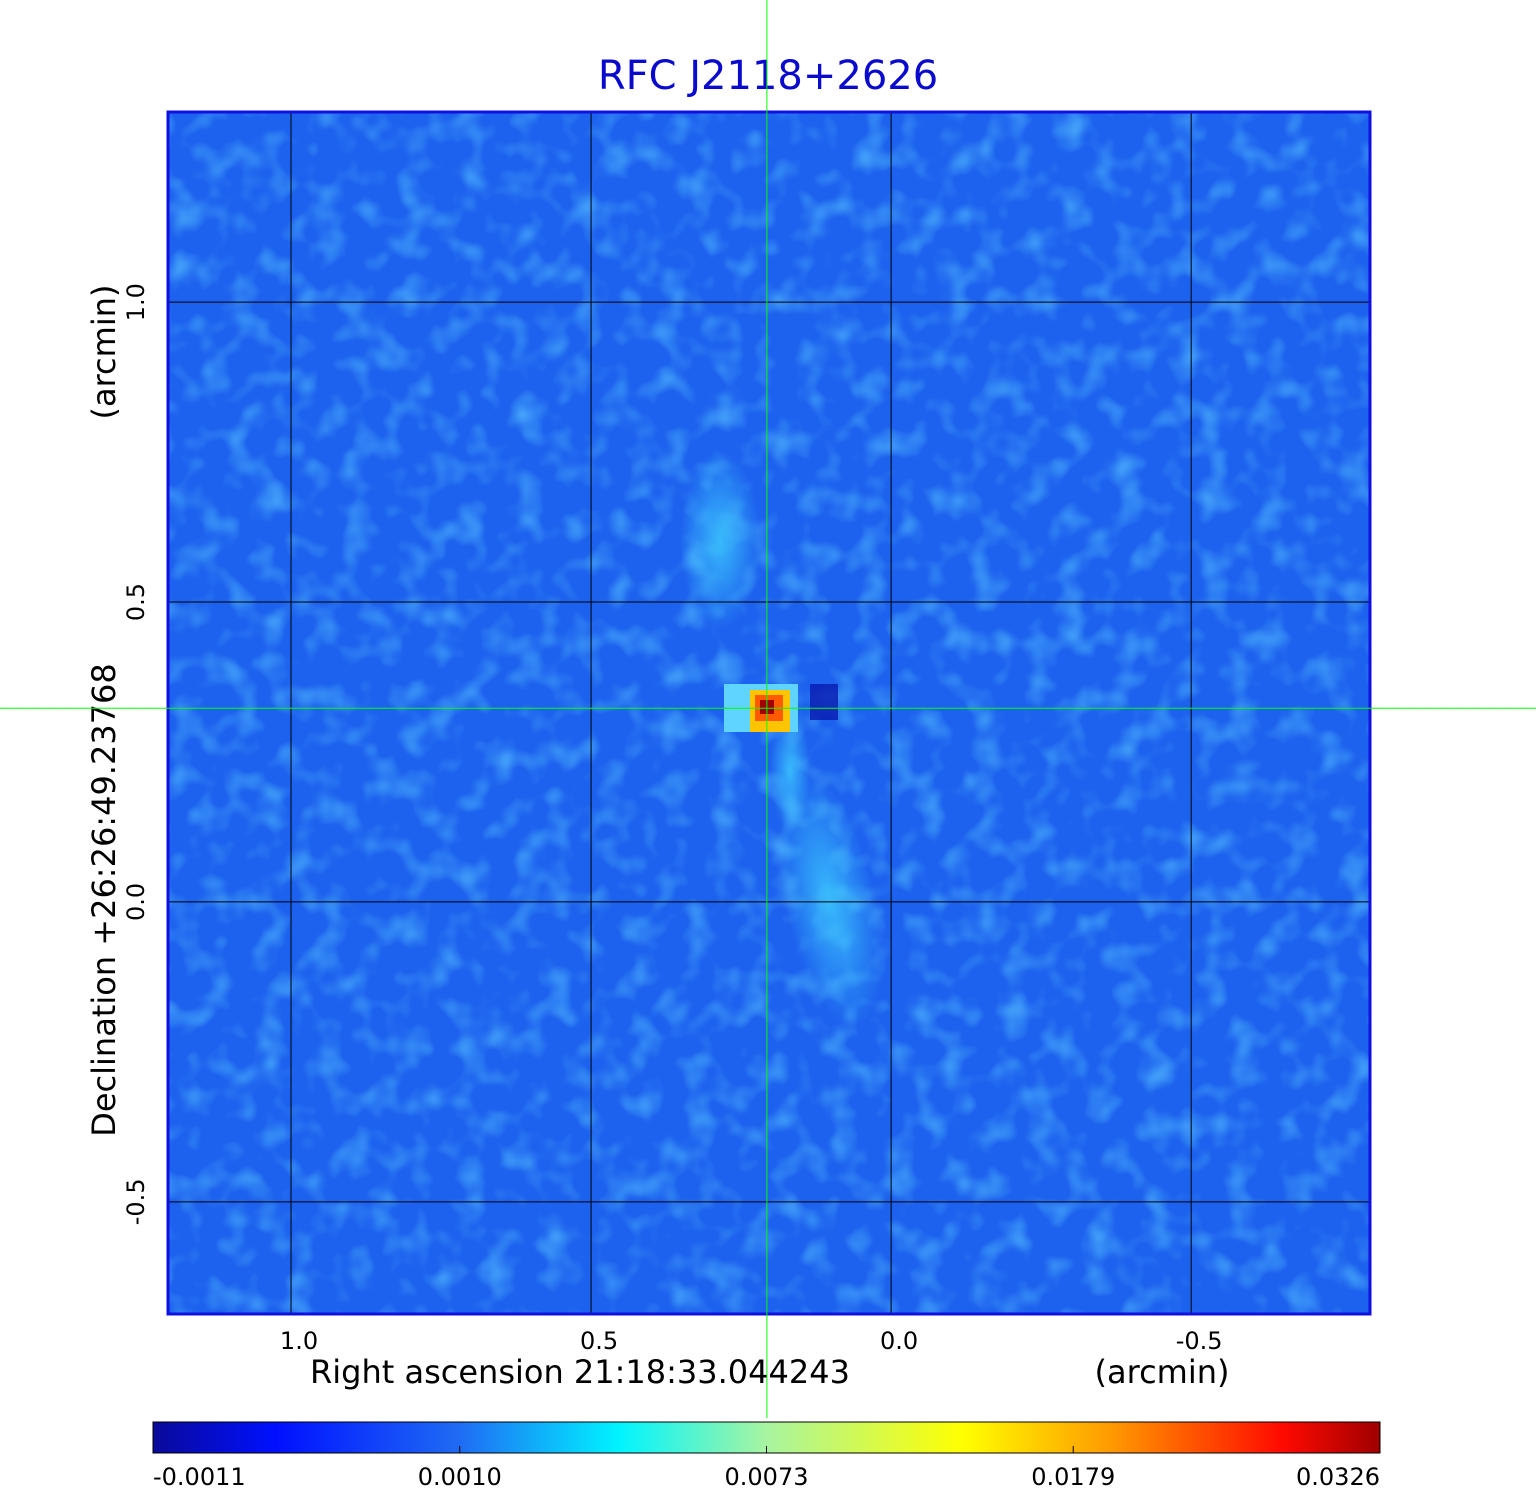  What do you see at coordinates (136, 1201) in the screenshot?
I see `y-tick-label: -0.5` at bounding box center [136, 1201].